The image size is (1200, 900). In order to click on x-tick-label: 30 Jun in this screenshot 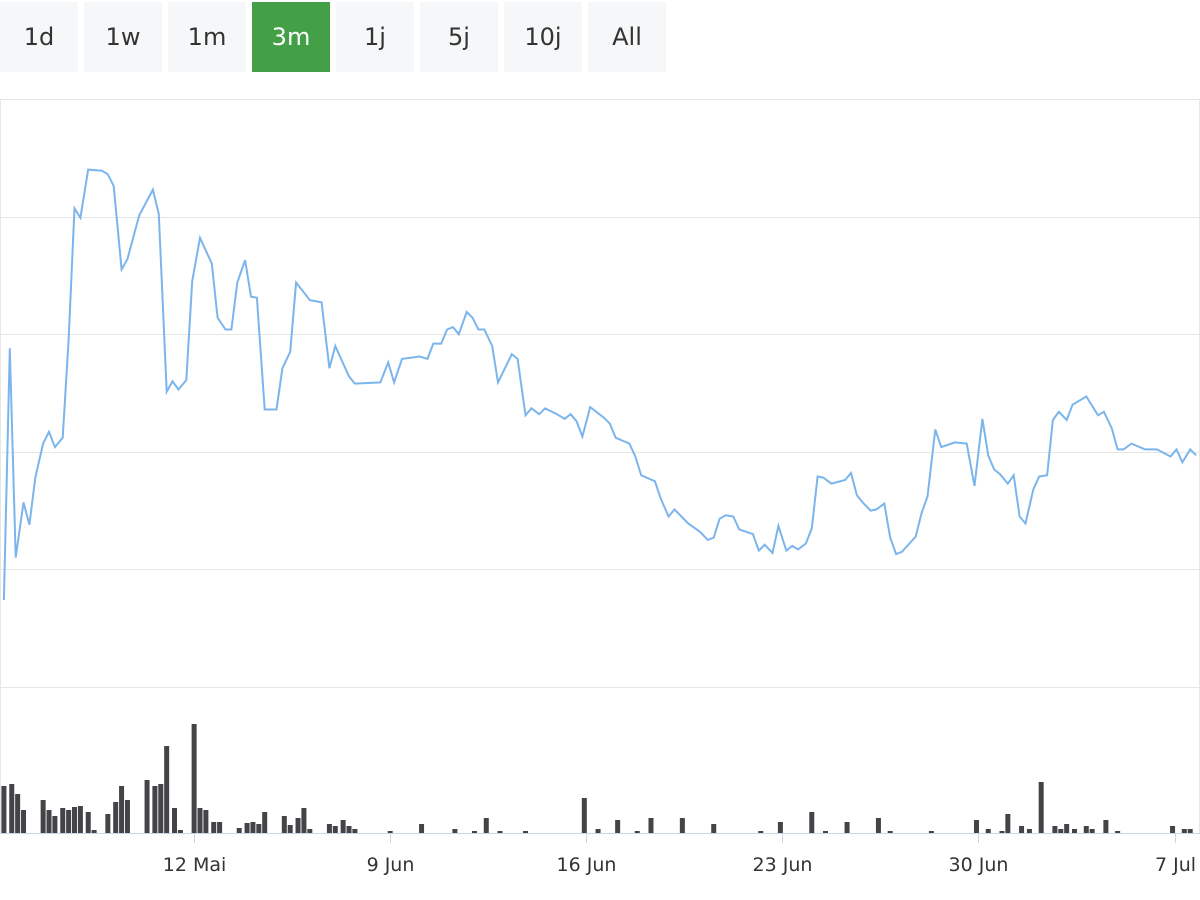, I will do `click(979, 865)`.